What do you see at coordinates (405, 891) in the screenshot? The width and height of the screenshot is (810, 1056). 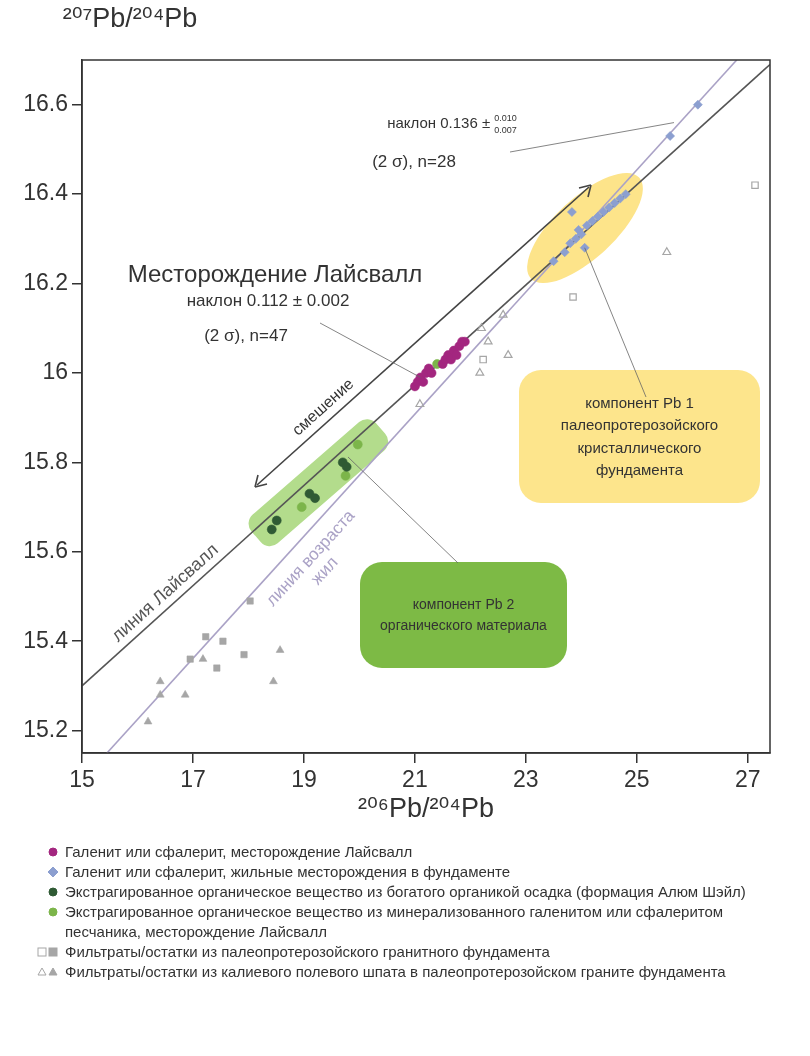 I see `legend-label: Экстрагированное органическое вещество из богатого органикой осадка (формация Алюм Шэйл)` at bounding box center [405, 891].